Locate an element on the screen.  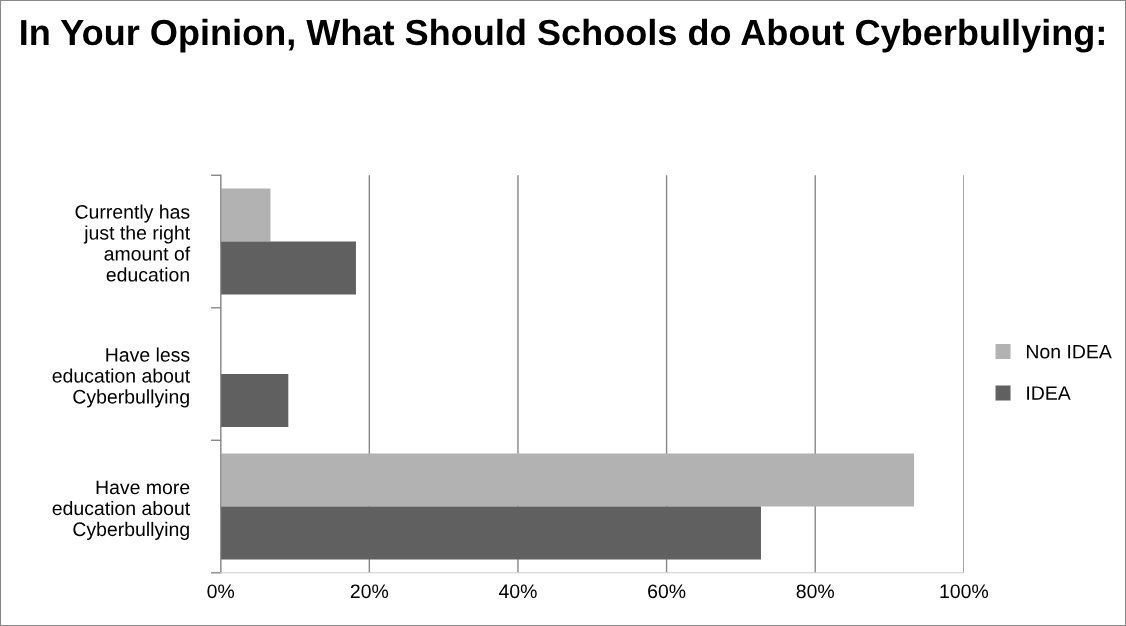
x-tick-label: 80% is located at coordinates (815, 591).